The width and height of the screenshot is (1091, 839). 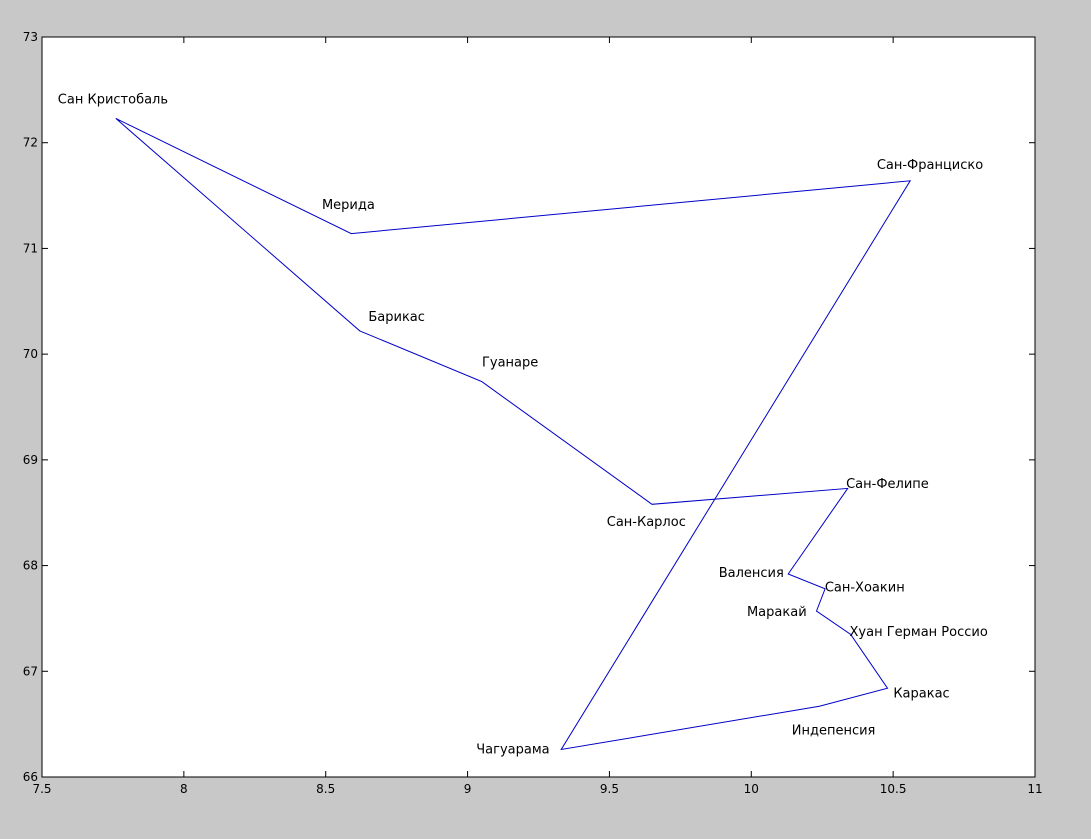 What do you see at coordinates (30, 460) in the screenshot?
I see `y-tick-label: 69` at bounding box center [30, 460].